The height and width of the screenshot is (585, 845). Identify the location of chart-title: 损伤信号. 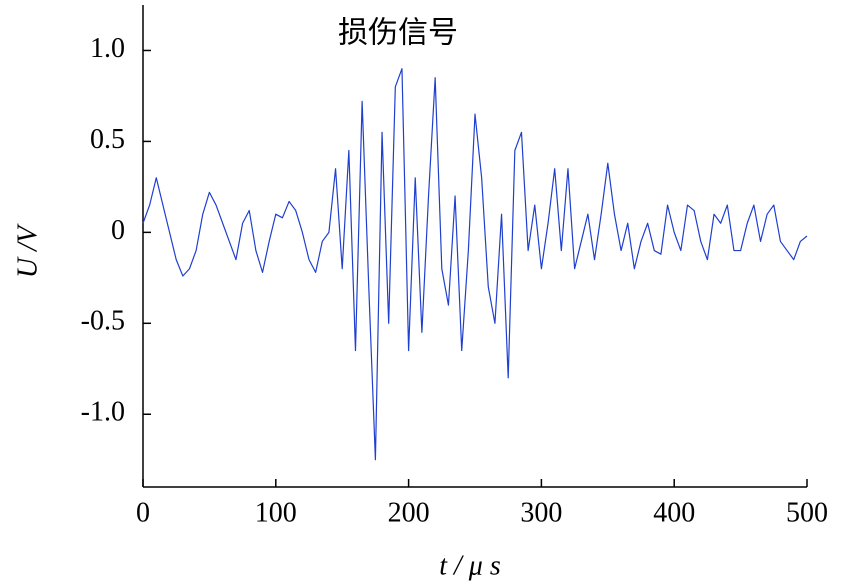
(398, 33).